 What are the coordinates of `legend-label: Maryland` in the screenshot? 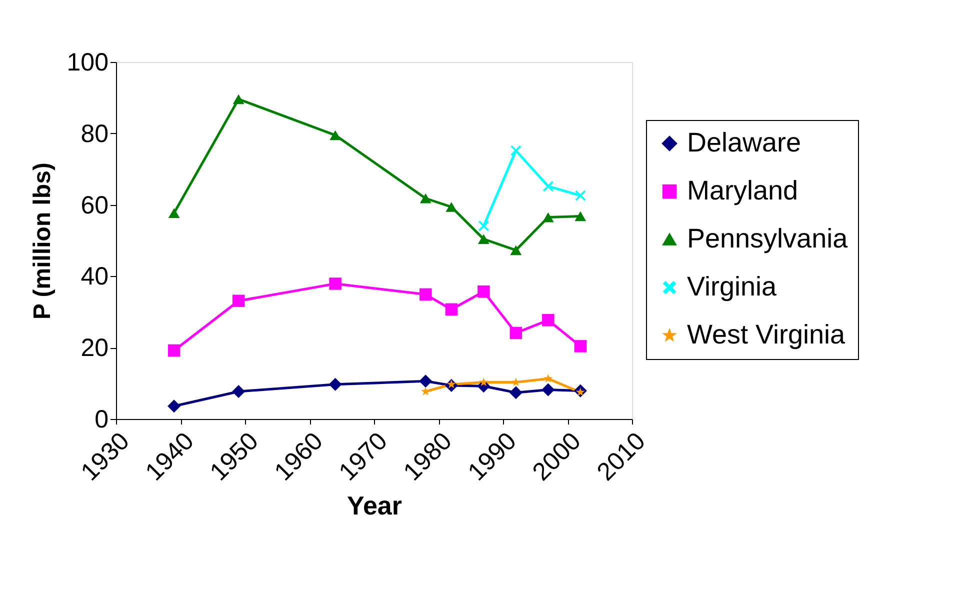 It's located at (742, 191).